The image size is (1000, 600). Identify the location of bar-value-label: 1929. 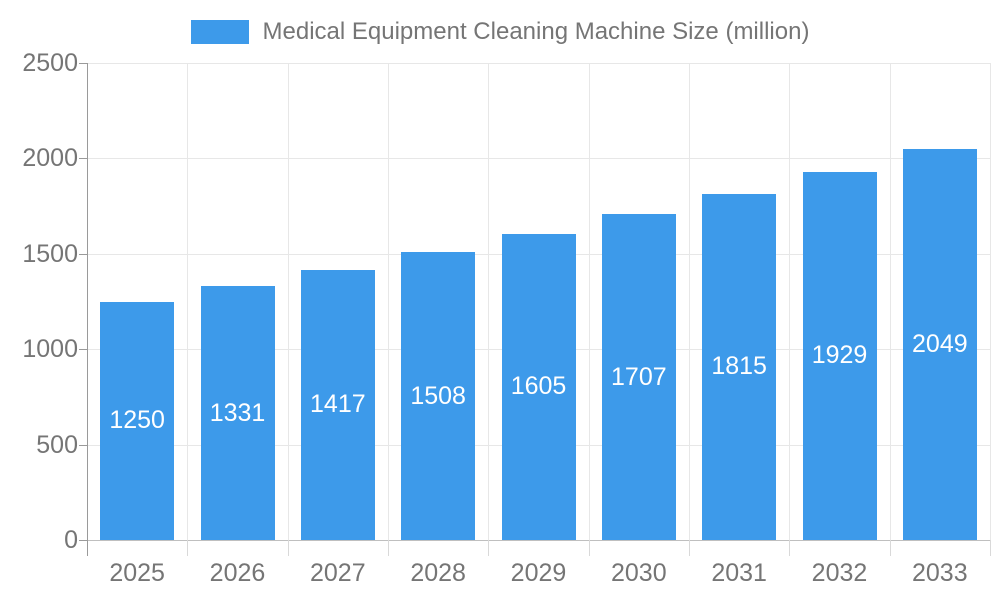
(839, 355).